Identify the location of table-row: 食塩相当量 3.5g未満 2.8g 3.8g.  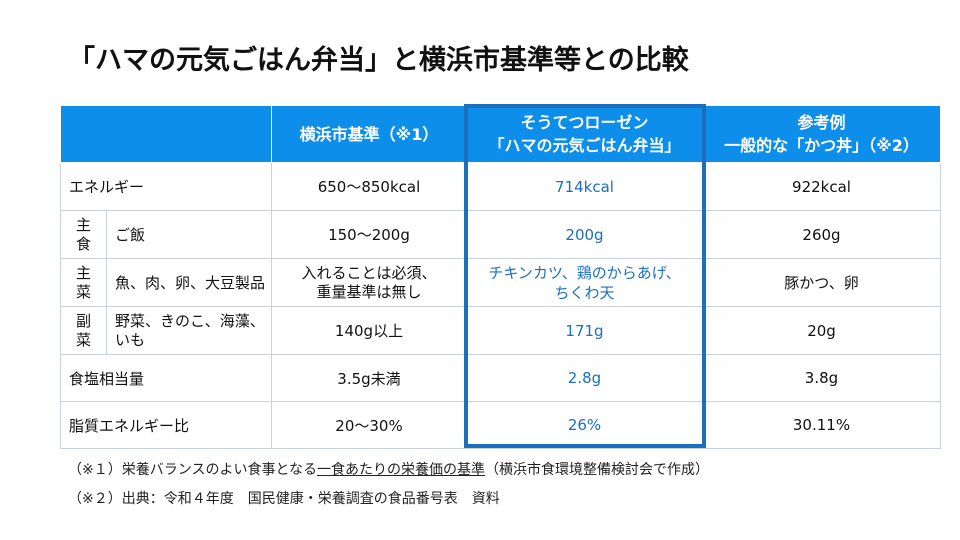
(500, 378).